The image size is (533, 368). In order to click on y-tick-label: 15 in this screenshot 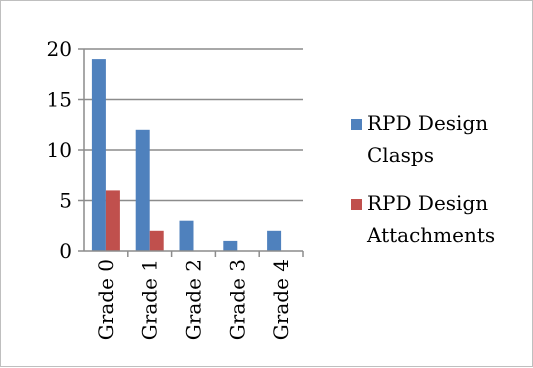, I will do `click(59, 100)`.